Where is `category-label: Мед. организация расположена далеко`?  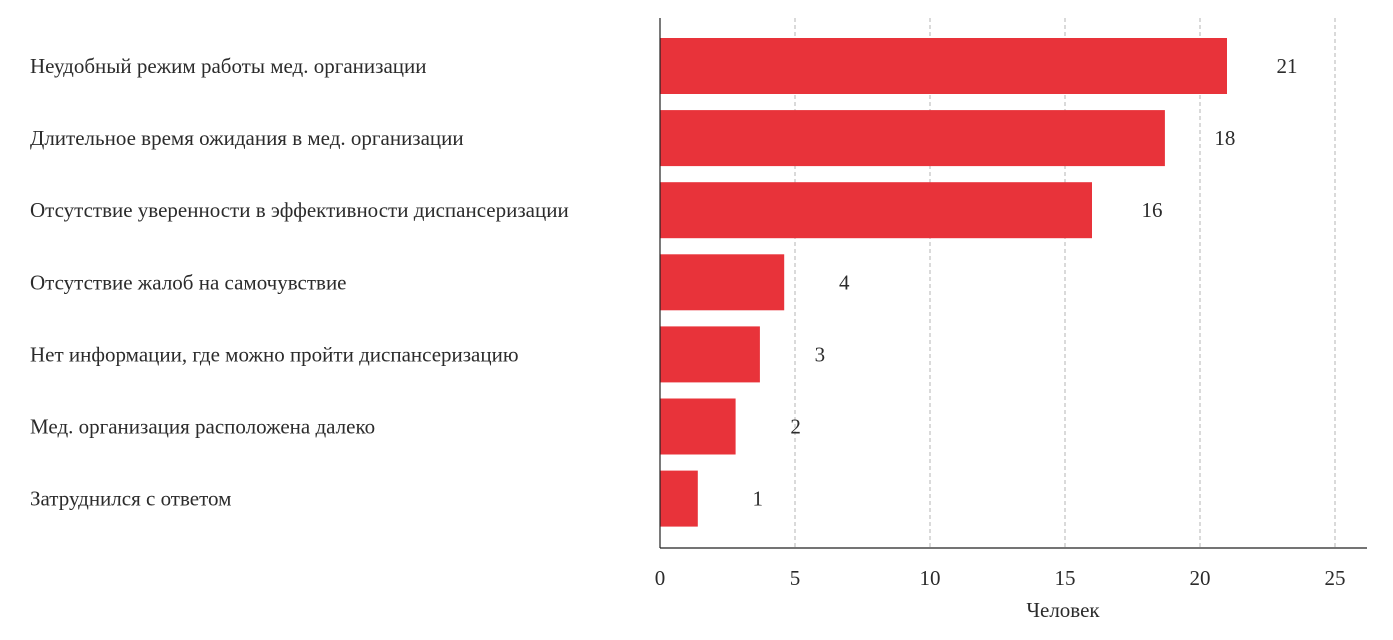 category-label: Мед. организация расположена далеко is located at coordinates (202, 427).